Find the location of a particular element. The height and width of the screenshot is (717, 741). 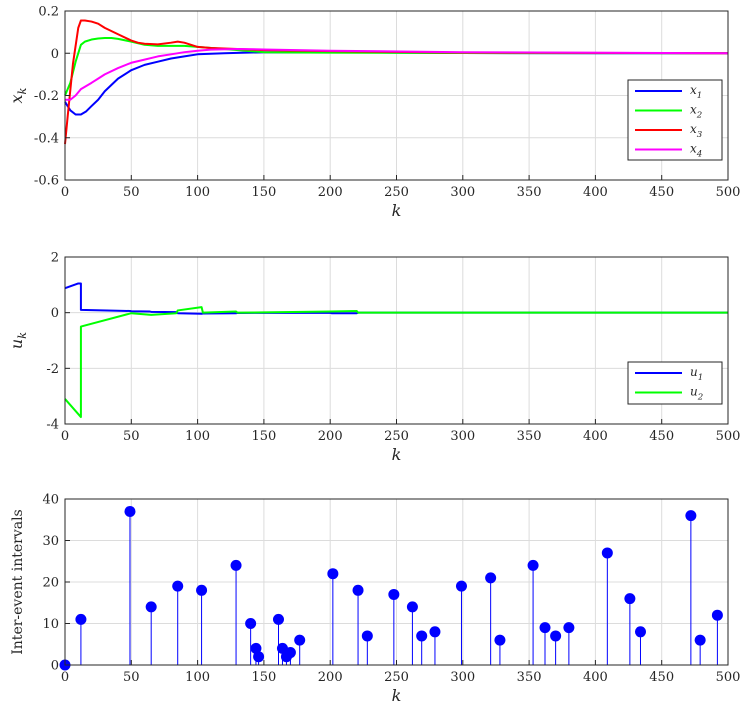

legend-label: x1 is located at coordinates (696, 92).